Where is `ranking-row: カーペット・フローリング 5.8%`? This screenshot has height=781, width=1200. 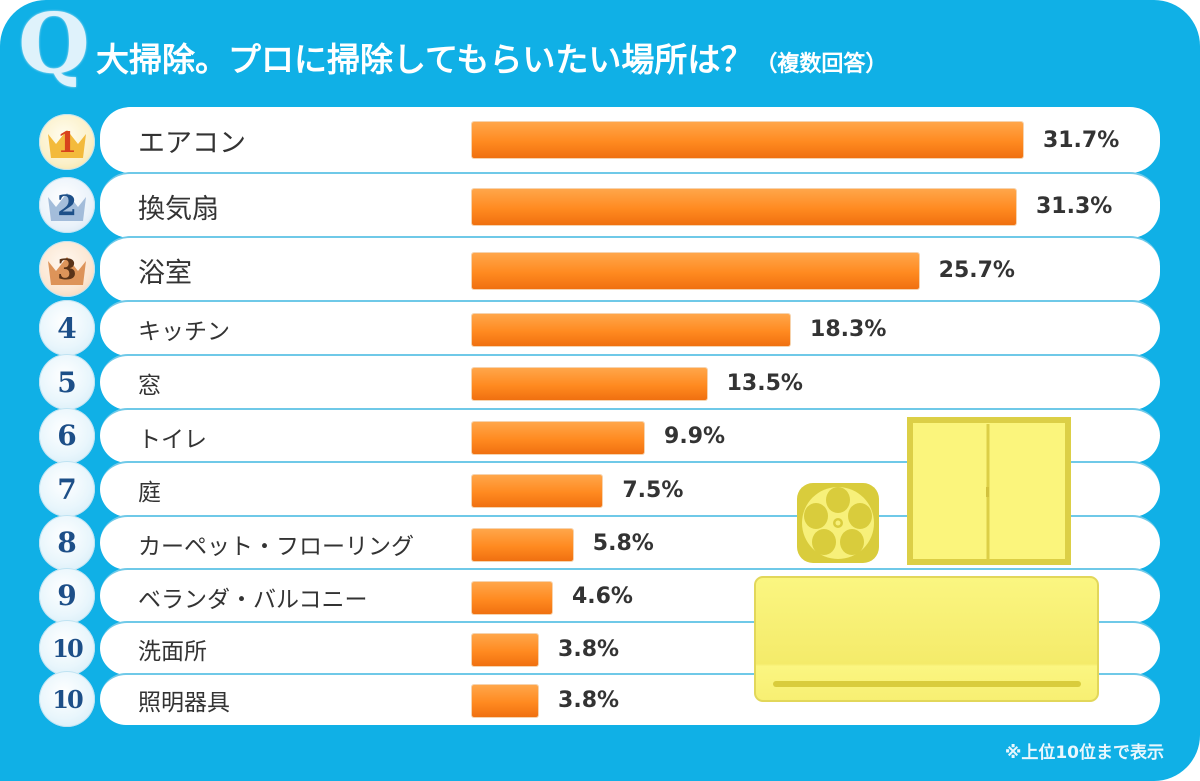 ranking-row: カーペット・フローリング 5.8% is located at coordinates (630, 542).